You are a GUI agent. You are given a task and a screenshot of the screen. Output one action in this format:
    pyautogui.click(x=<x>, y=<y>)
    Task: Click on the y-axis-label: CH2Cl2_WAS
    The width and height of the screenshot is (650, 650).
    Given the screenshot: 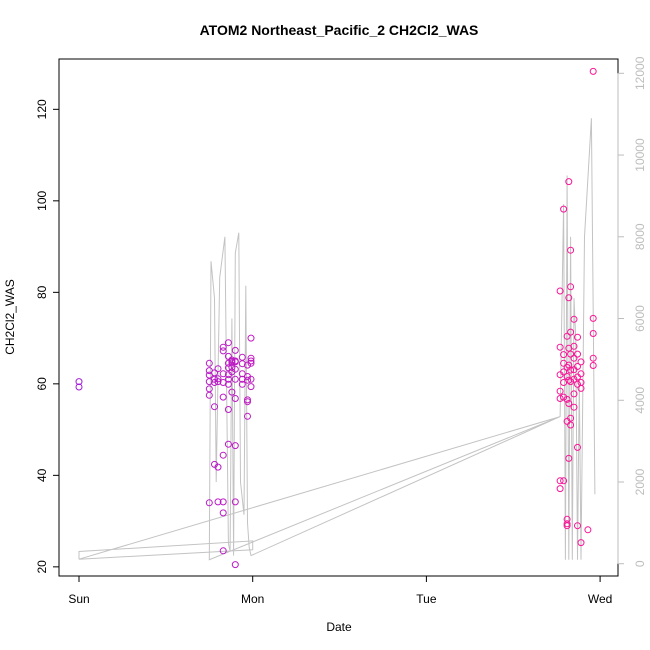 What is the action you would take?
    pyautogui.click(x=10, y=317)
    